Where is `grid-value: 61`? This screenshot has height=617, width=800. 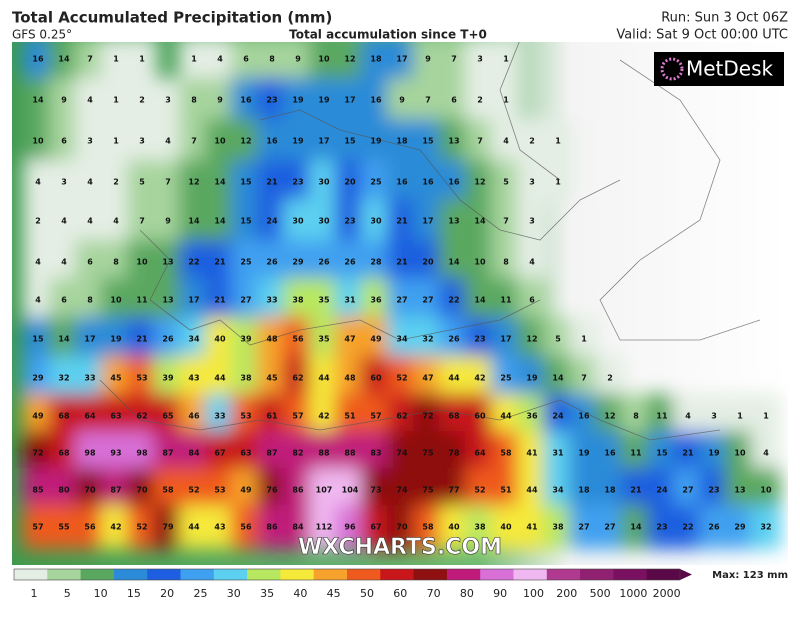
grid-value: 61 is located at coordinates (272, 416).